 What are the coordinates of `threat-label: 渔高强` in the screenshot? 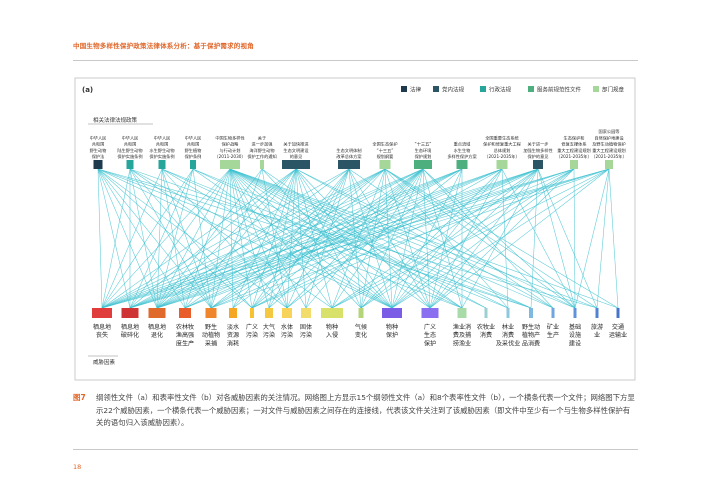 It's located at (185, 335).